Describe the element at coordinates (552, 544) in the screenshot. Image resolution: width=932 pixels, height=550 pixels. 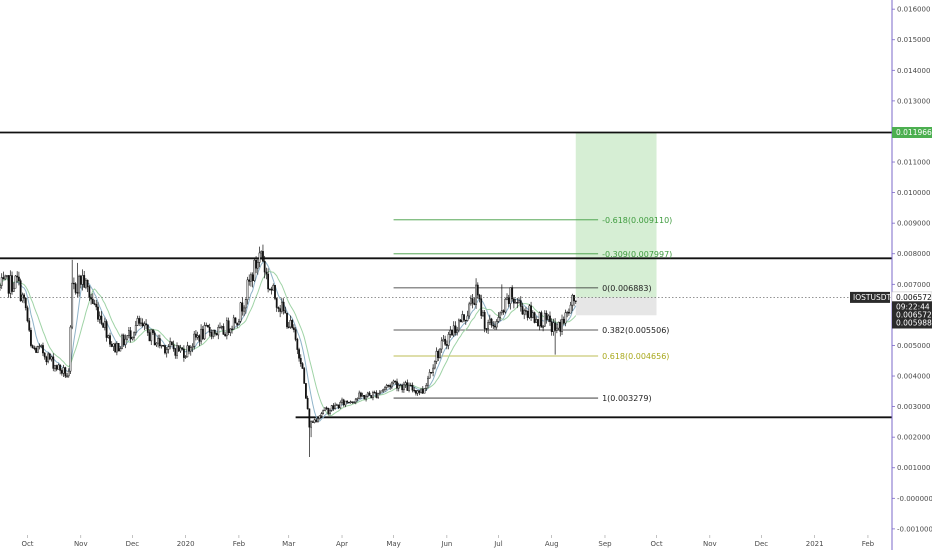
I see `x-tick-label: Aug` at that location.